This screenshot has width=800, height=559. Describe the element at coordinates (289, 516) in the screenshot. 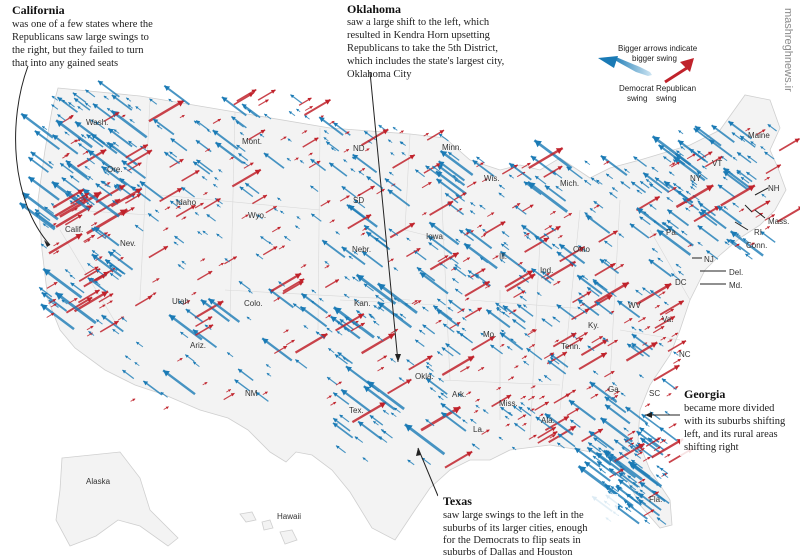

I see `state-label-hawaii: Hawaii` at that location.